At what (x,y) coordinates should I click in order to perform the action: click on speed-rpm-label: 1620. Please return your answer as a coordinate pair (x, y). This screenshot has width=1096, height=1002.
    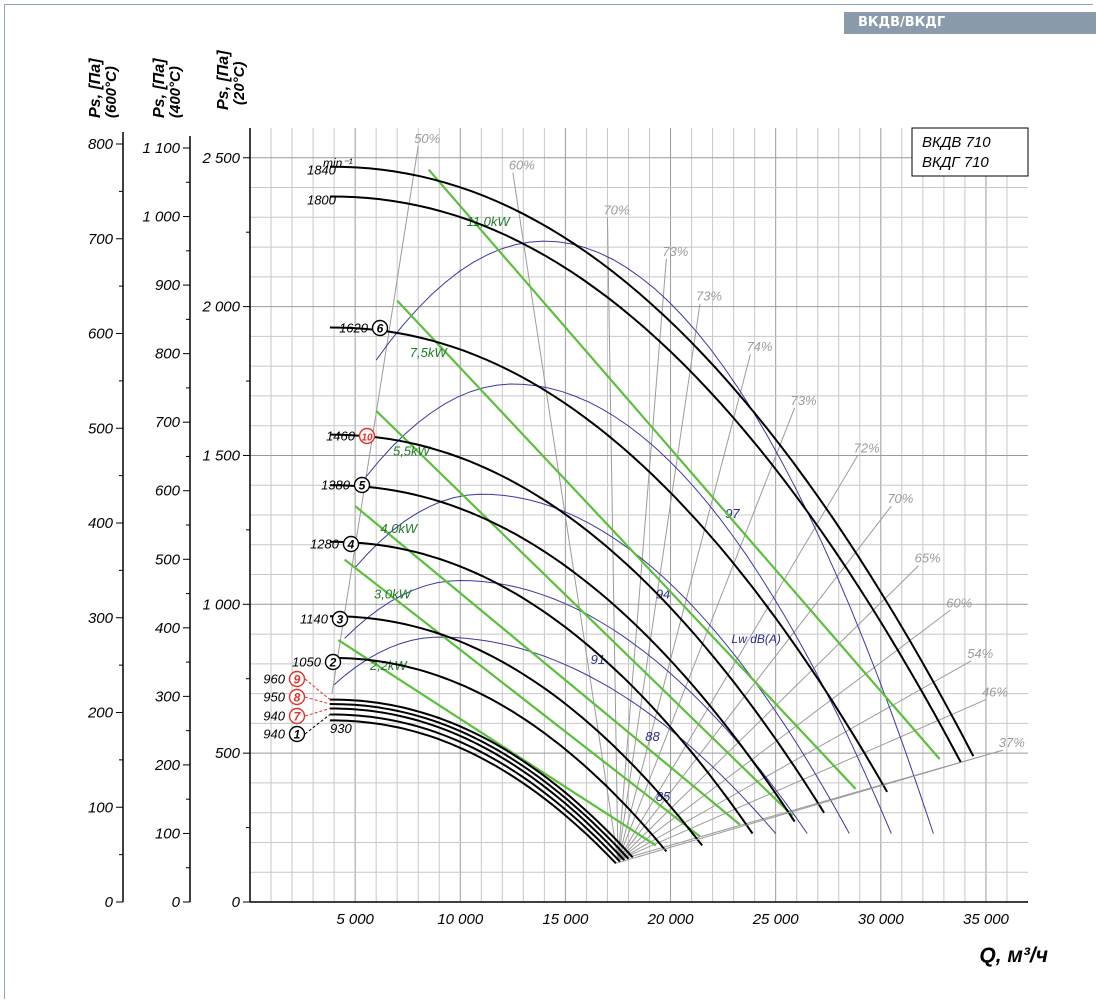
    Looking at the image, I should click on (354, 328).